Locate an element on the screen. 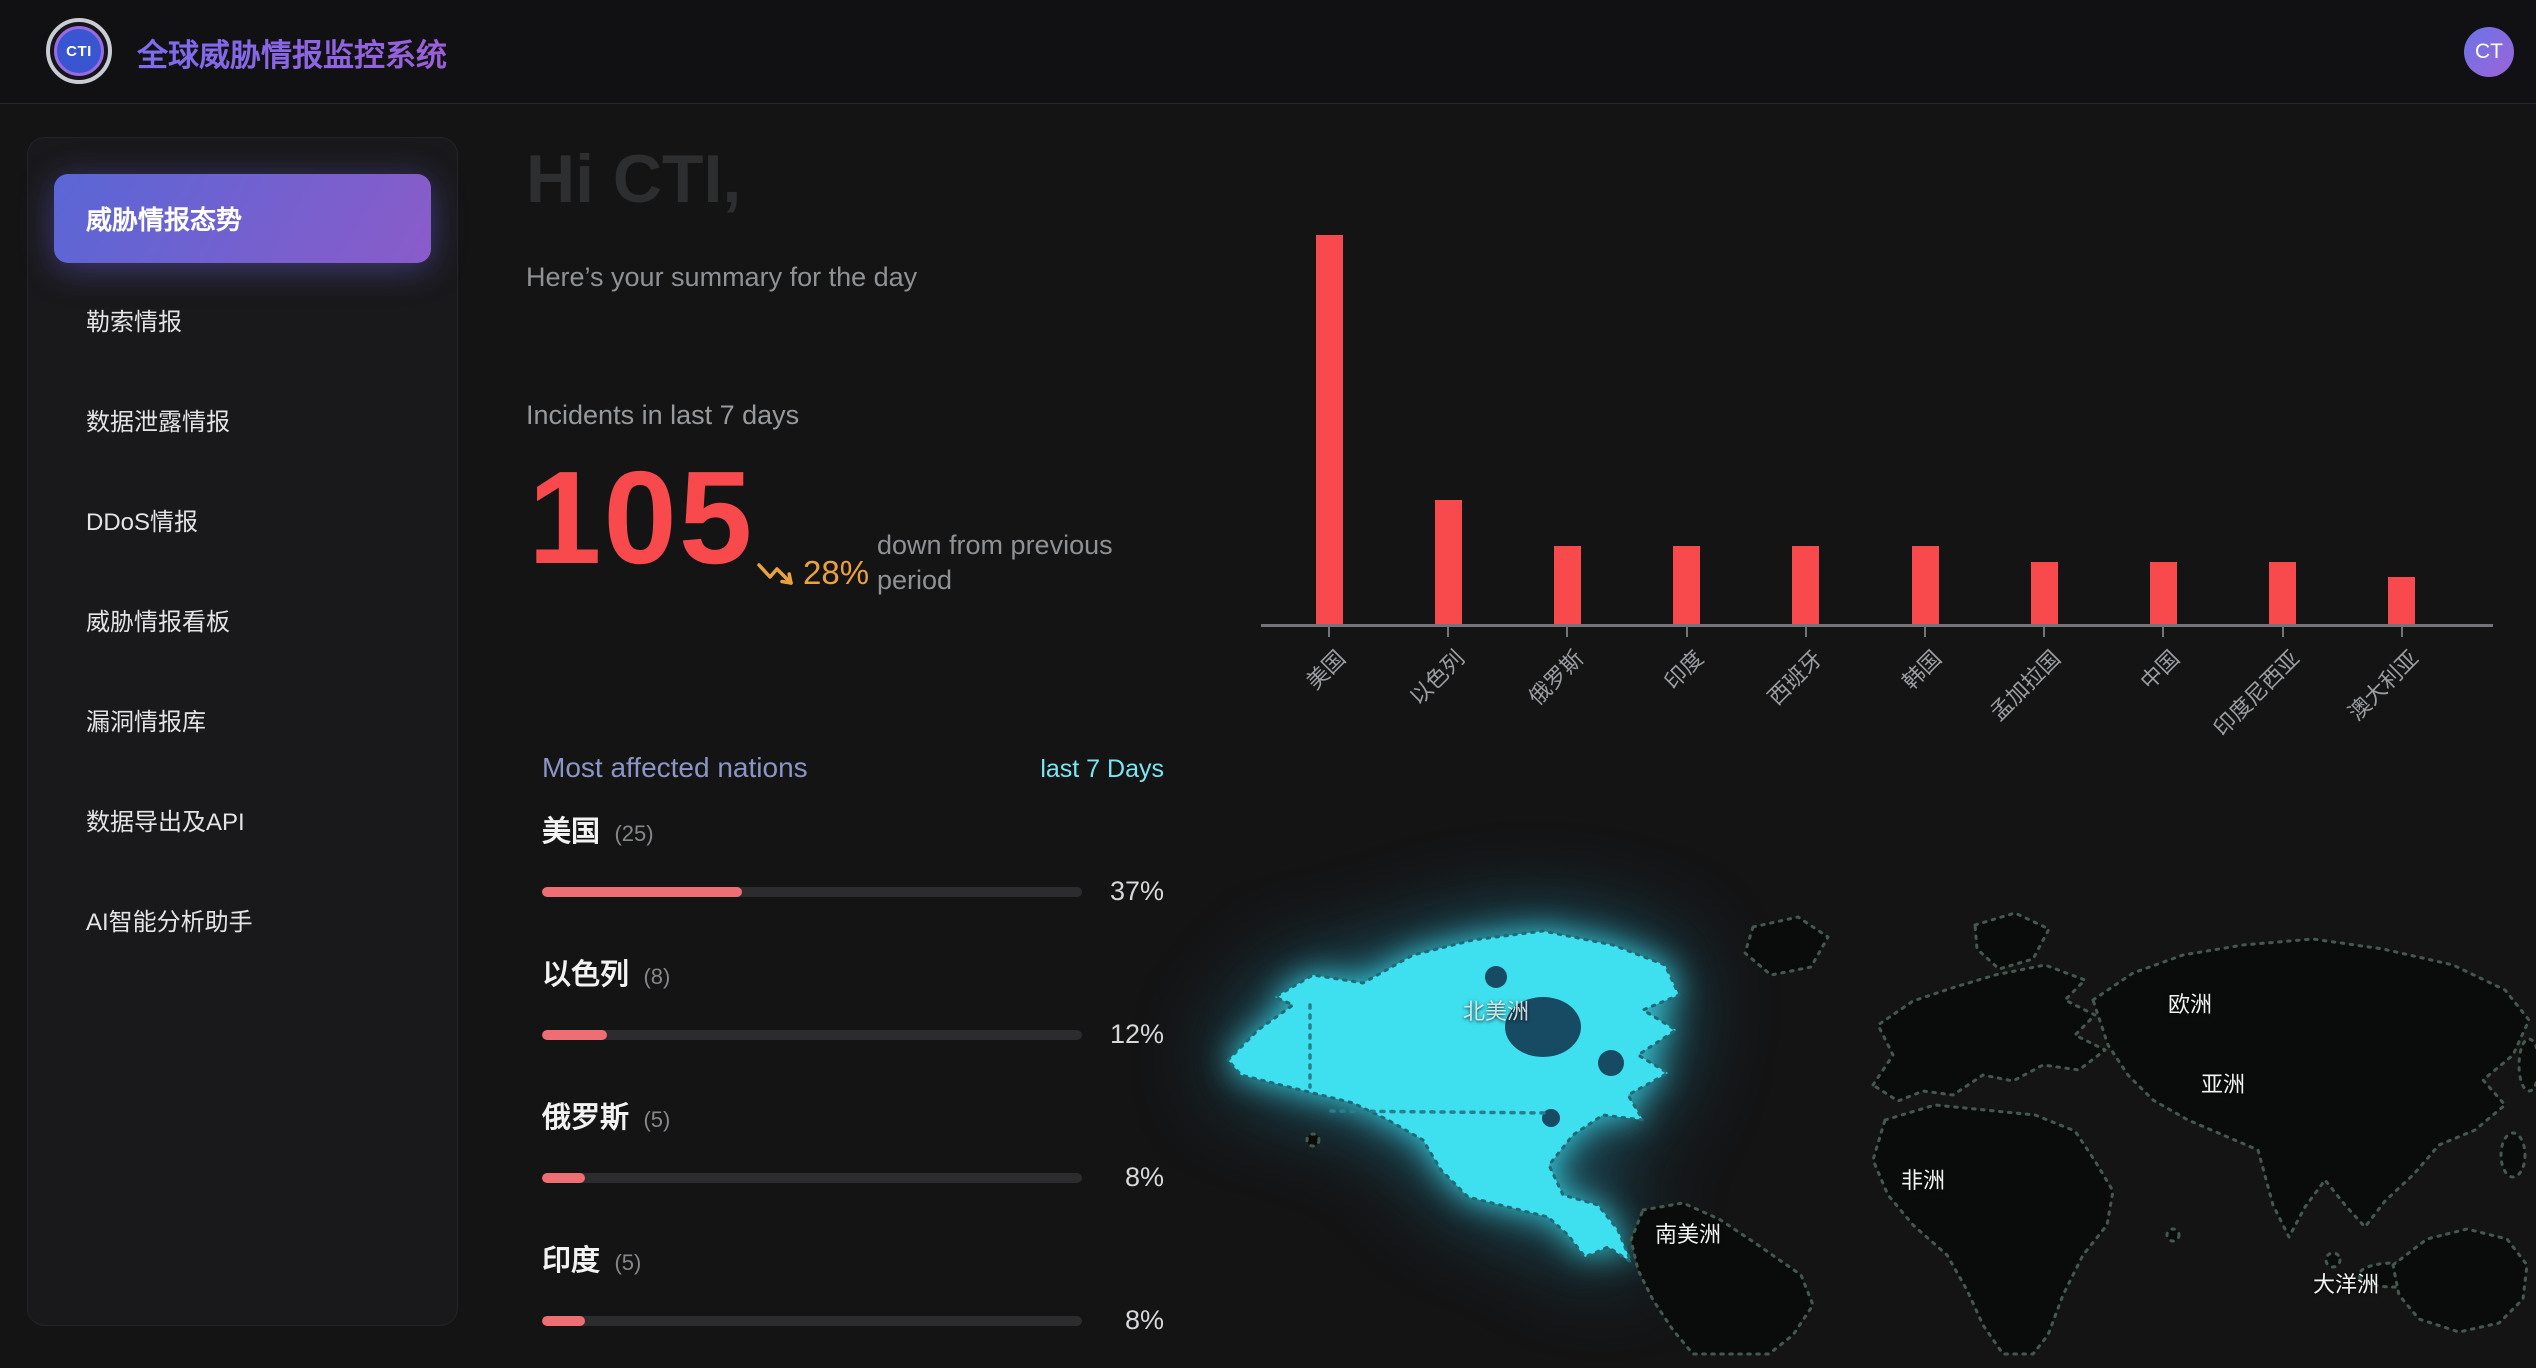  incidents-label: Incidents in last 7 days is located at coordinates (663, 415).